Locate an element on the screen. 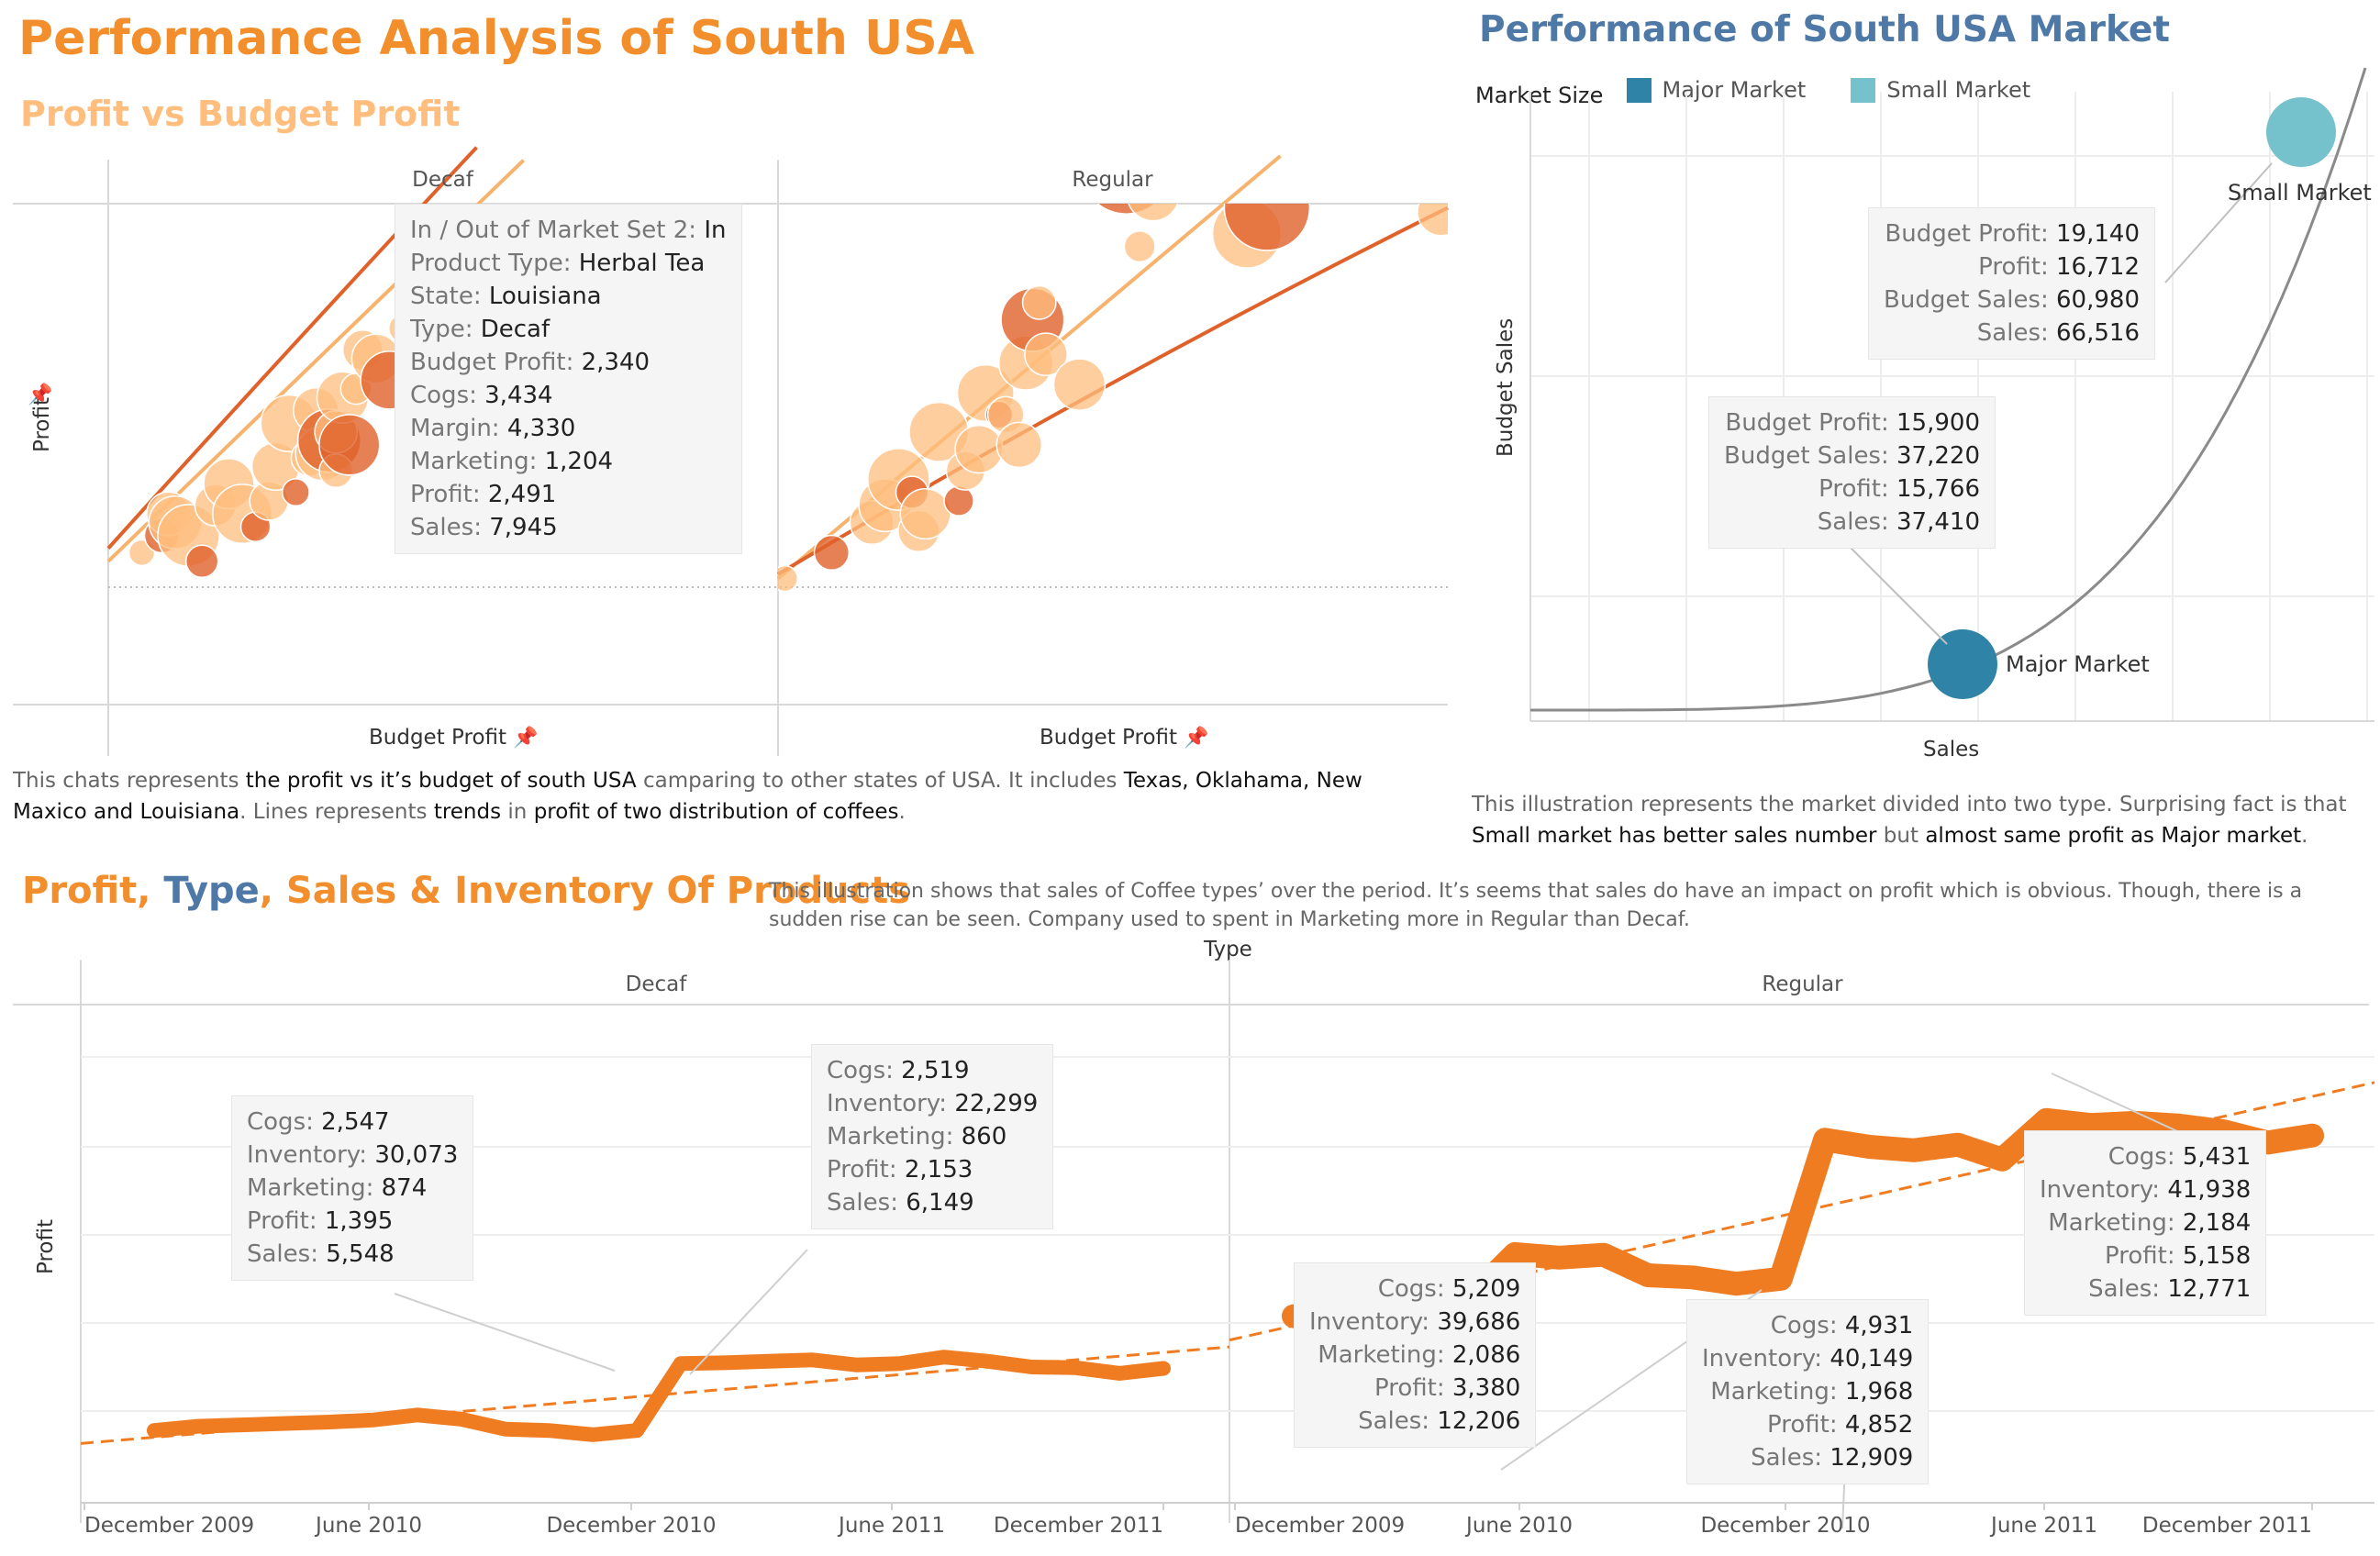  type-header: Type is located at coordinates (1228, 949).